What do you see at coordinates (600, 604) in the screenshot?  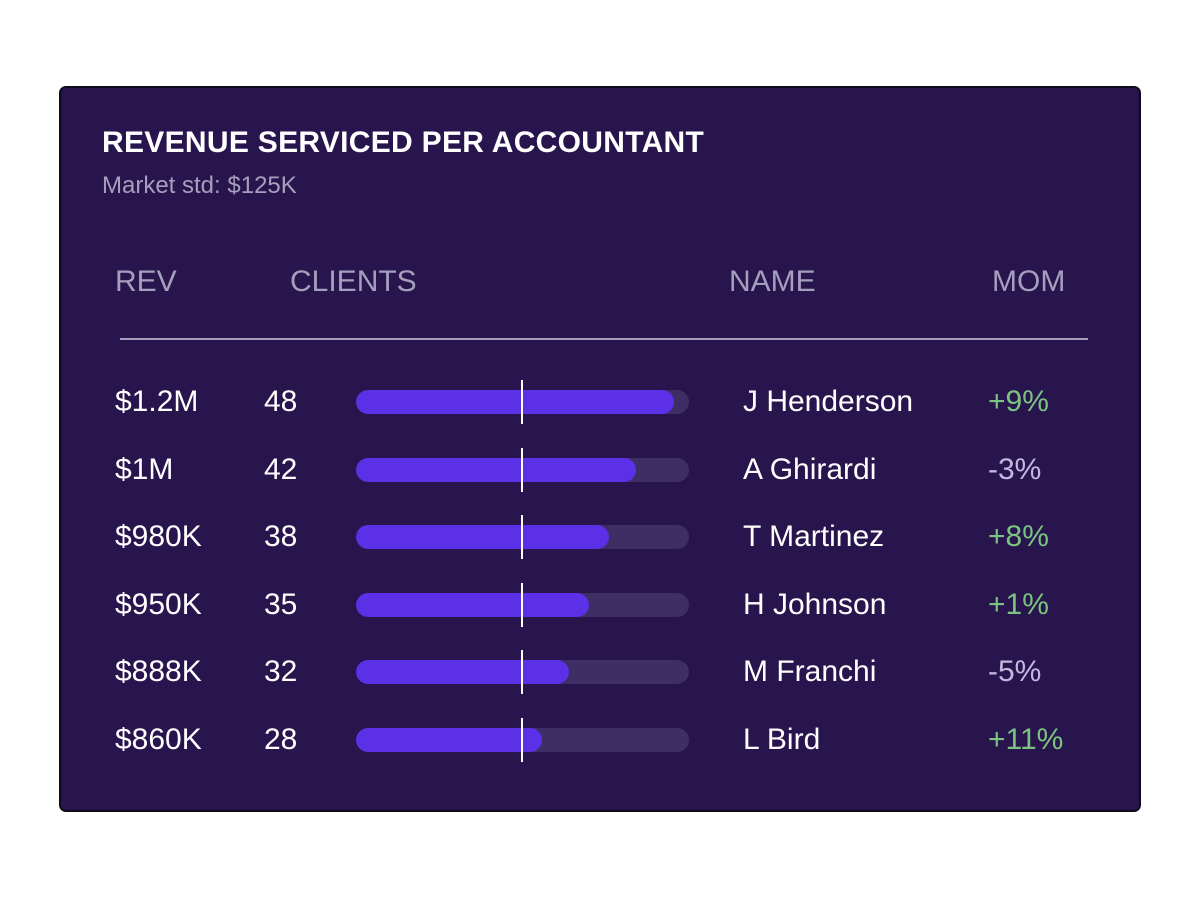 I see `table-row: $950K 35 H Johnson +1%` at bounding box center [600, 604].